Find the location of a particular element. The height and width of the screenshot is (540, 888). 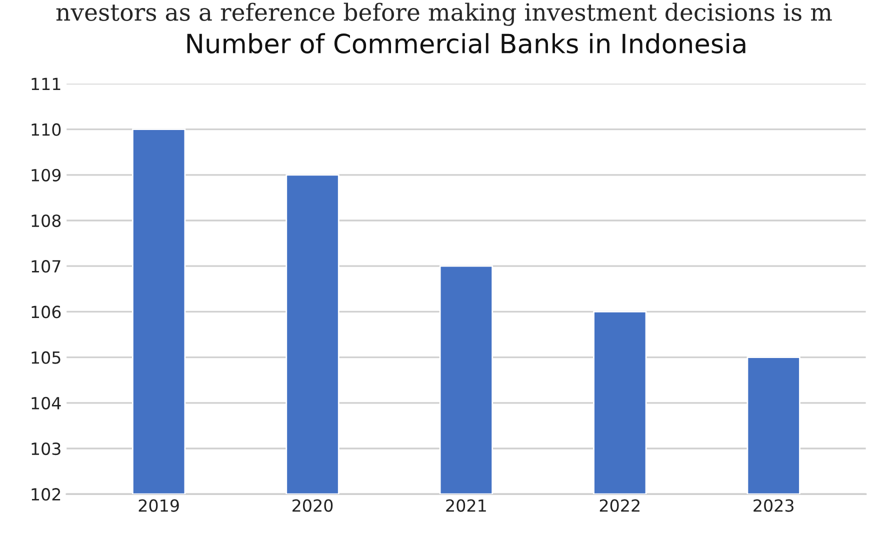

y-tick-label: 108 is located at coordinates (46, 221).